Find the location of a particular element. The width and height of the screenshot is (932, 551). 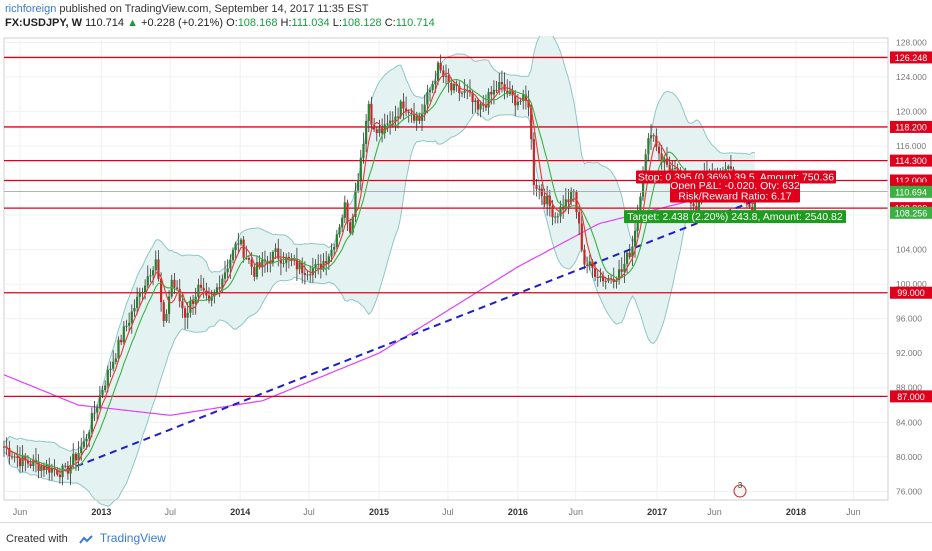

y-tick-label: 92.000 is located at coordinates (909, 353).